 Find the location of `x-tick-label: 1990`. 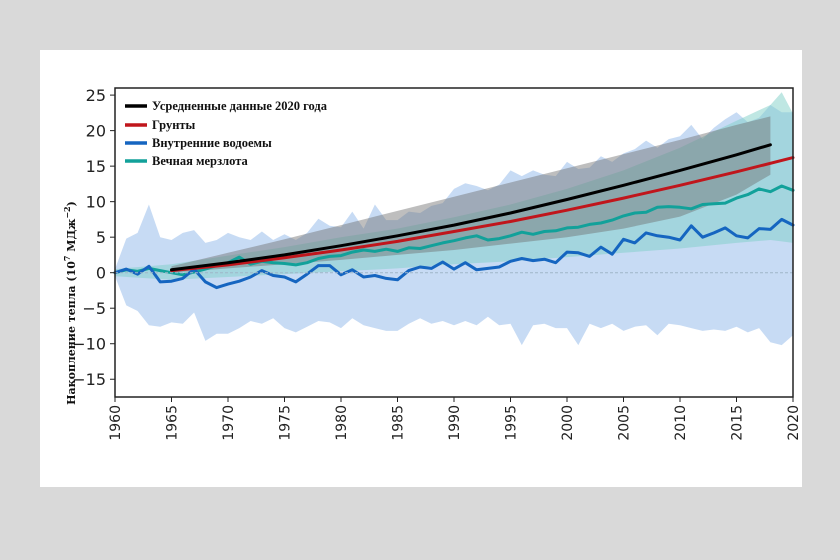

x-tick-label: 1990 is located at coordinates (455, 423).